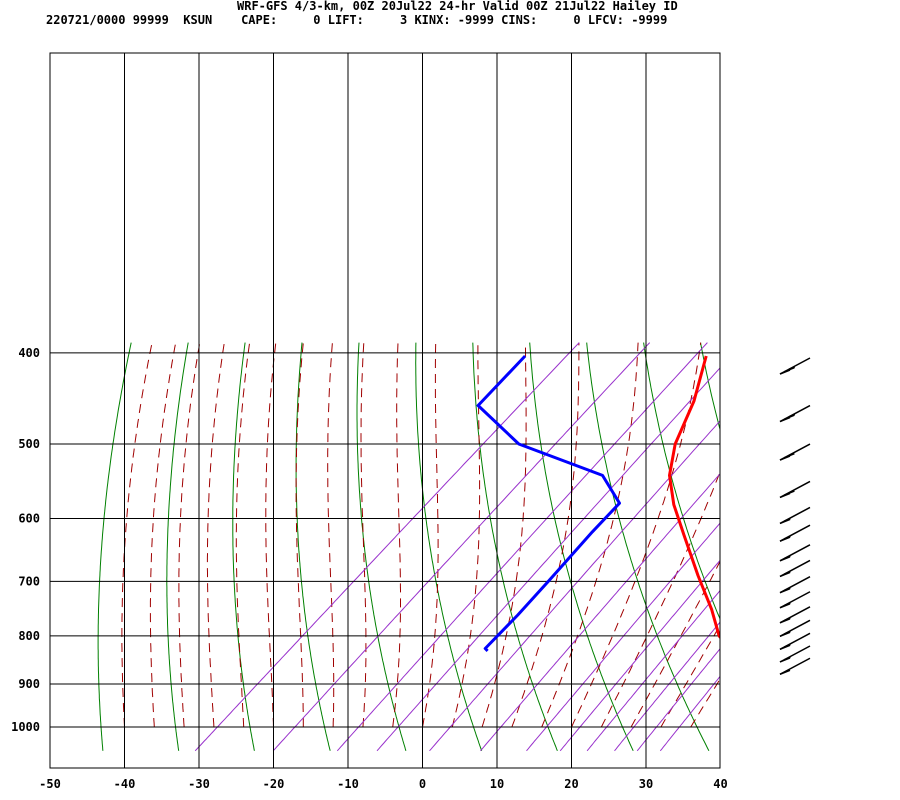 The height and width of the screenshot is (800, 900). Describe the element at coordinates (125, 784) in the screenshot. I see `x-tick-label: -40` at that location.